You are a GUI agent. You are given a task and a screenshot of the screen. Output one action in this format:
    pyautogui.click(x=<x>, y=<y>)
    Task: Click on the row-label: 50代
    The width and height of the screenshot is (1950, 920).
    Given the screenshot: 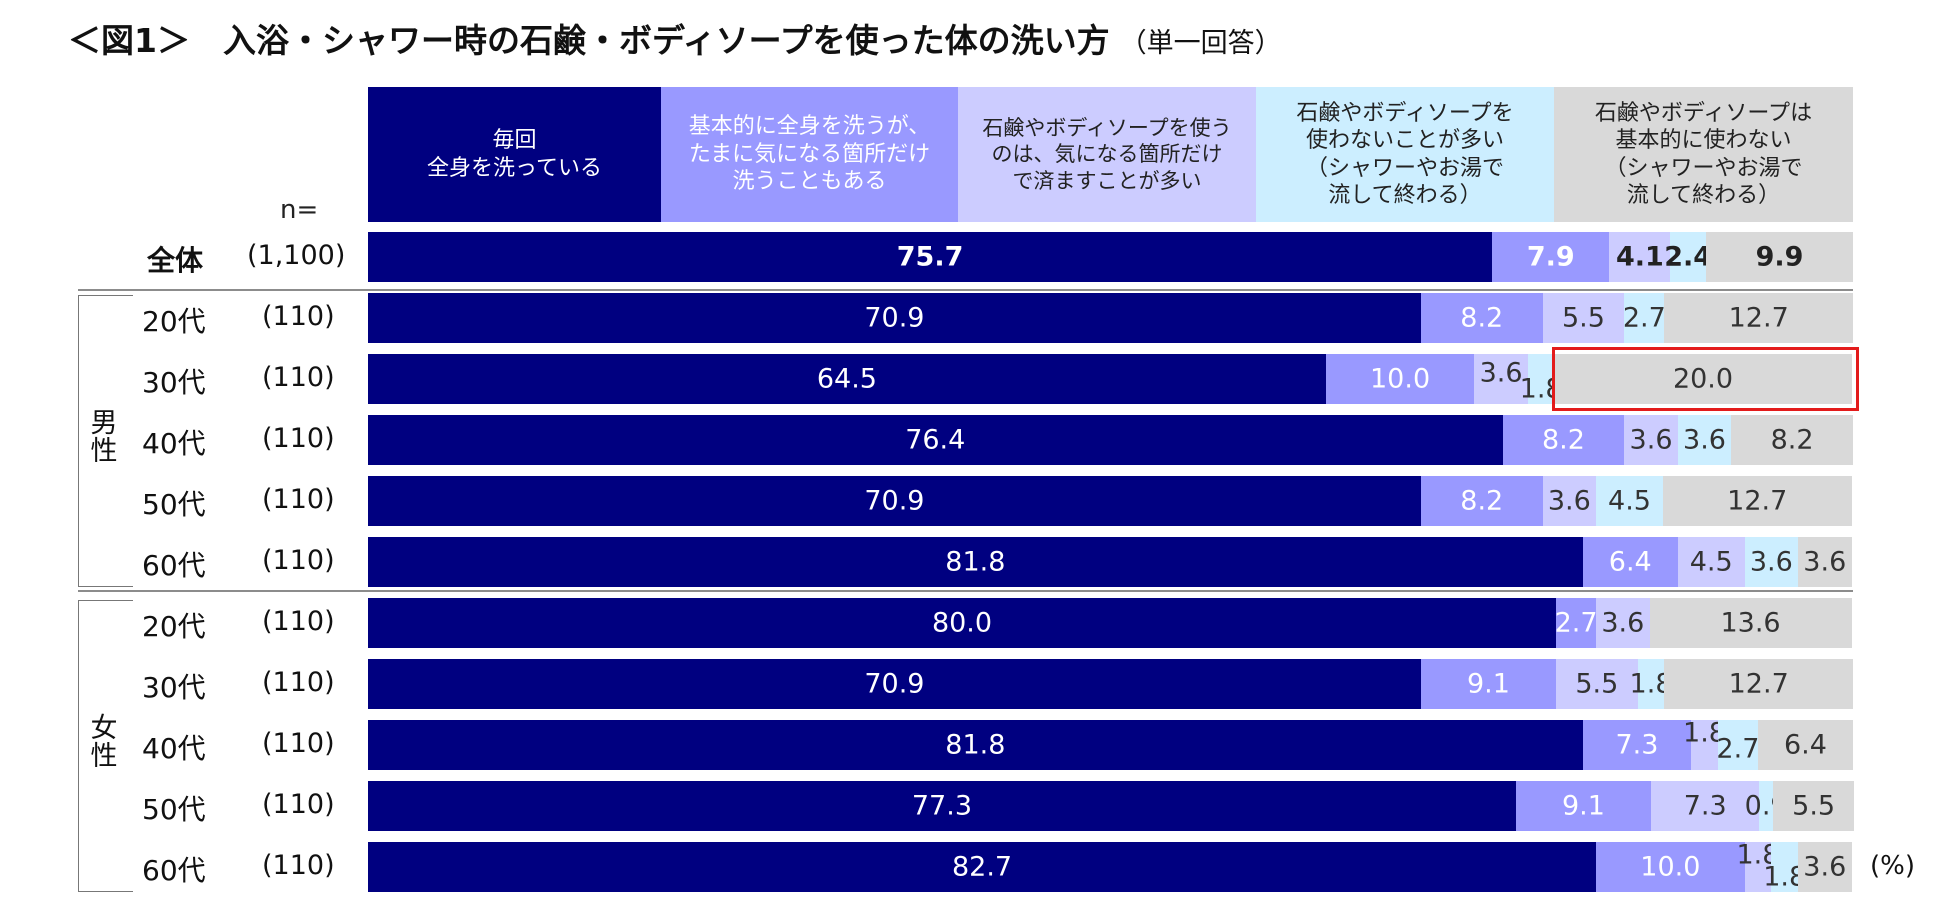 What is the action you would take?
    pyautogui.click(x=174, y=504)
    